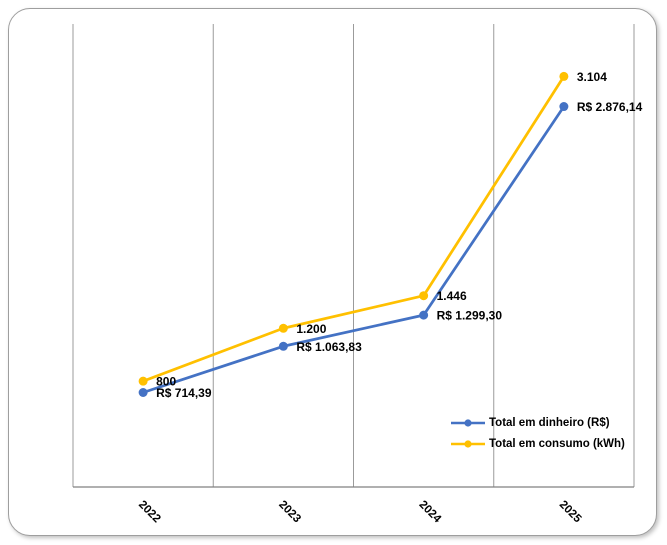 The image size is (667, 545). What do you see at coordinates (549, 423) in the screenshot?
I see `legend-label-total-dinheiro: Total em dinheiro (R$)` at bounding box center [549, 423].